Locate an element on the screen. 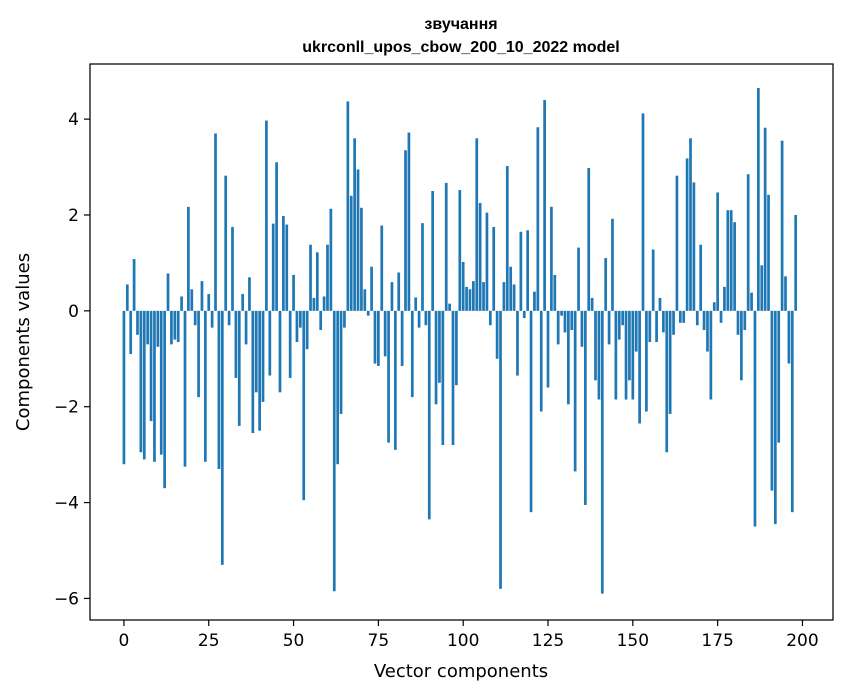 The width and height of the screenshot is (847, 696). y-tick-label: 4 is located at coordinates (73, 120).